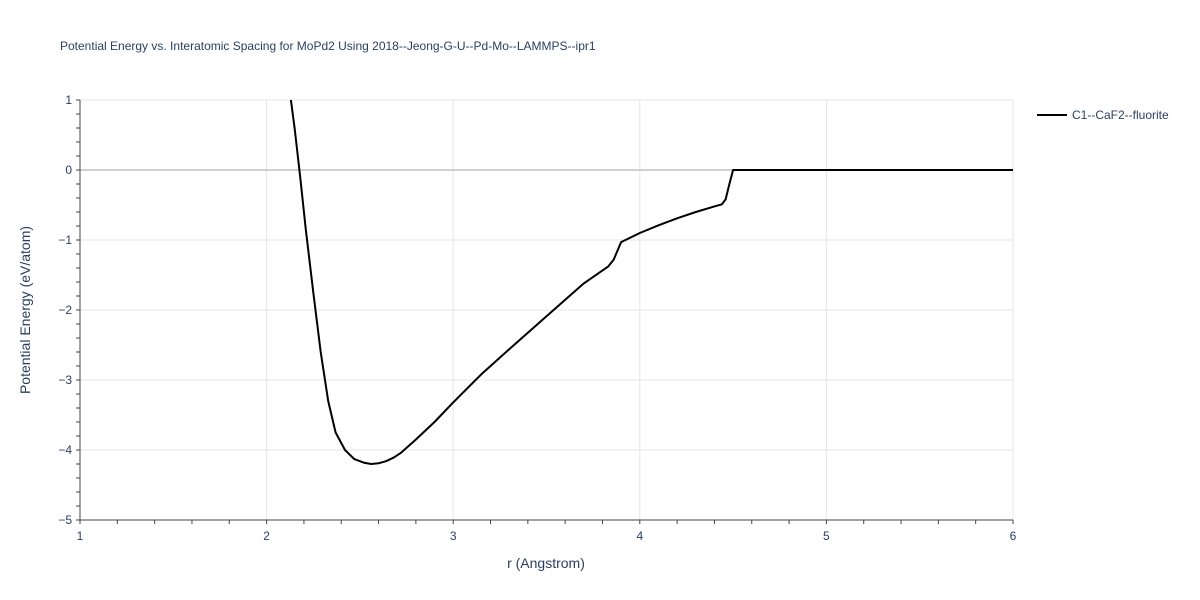  I want to click on y-tick-label: 1, so click(68, 100).